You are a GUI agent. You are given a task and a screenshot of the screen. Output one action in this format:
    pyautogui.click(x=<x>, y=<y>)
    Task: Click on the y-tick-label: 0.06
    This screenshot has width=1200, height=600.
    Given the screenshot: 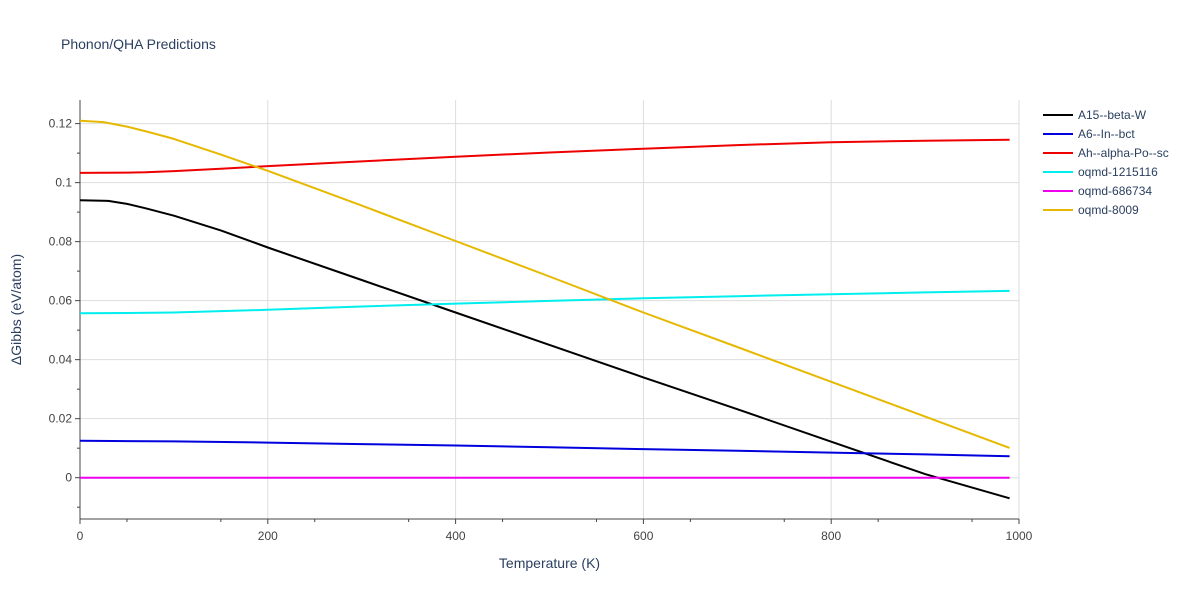 What is the action you would take?
    pyautogui.click(x=61, y=301)
    